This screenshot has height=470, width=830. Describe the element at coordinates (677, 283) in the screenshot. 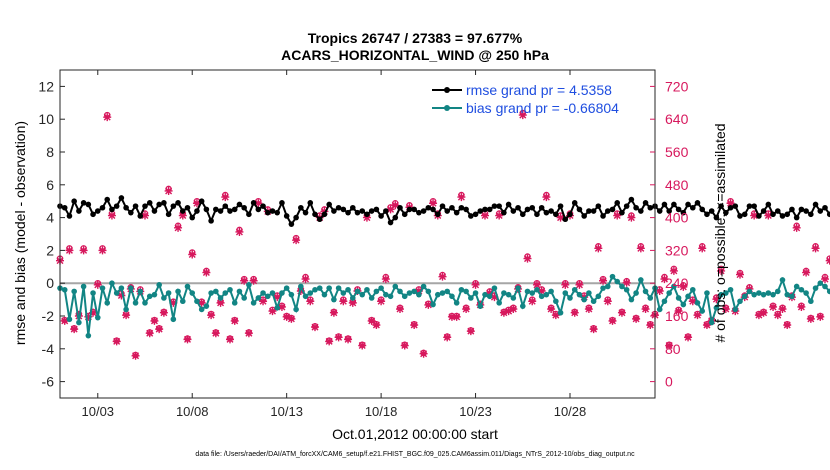

I see `y2-tick-label: 240` at that location.